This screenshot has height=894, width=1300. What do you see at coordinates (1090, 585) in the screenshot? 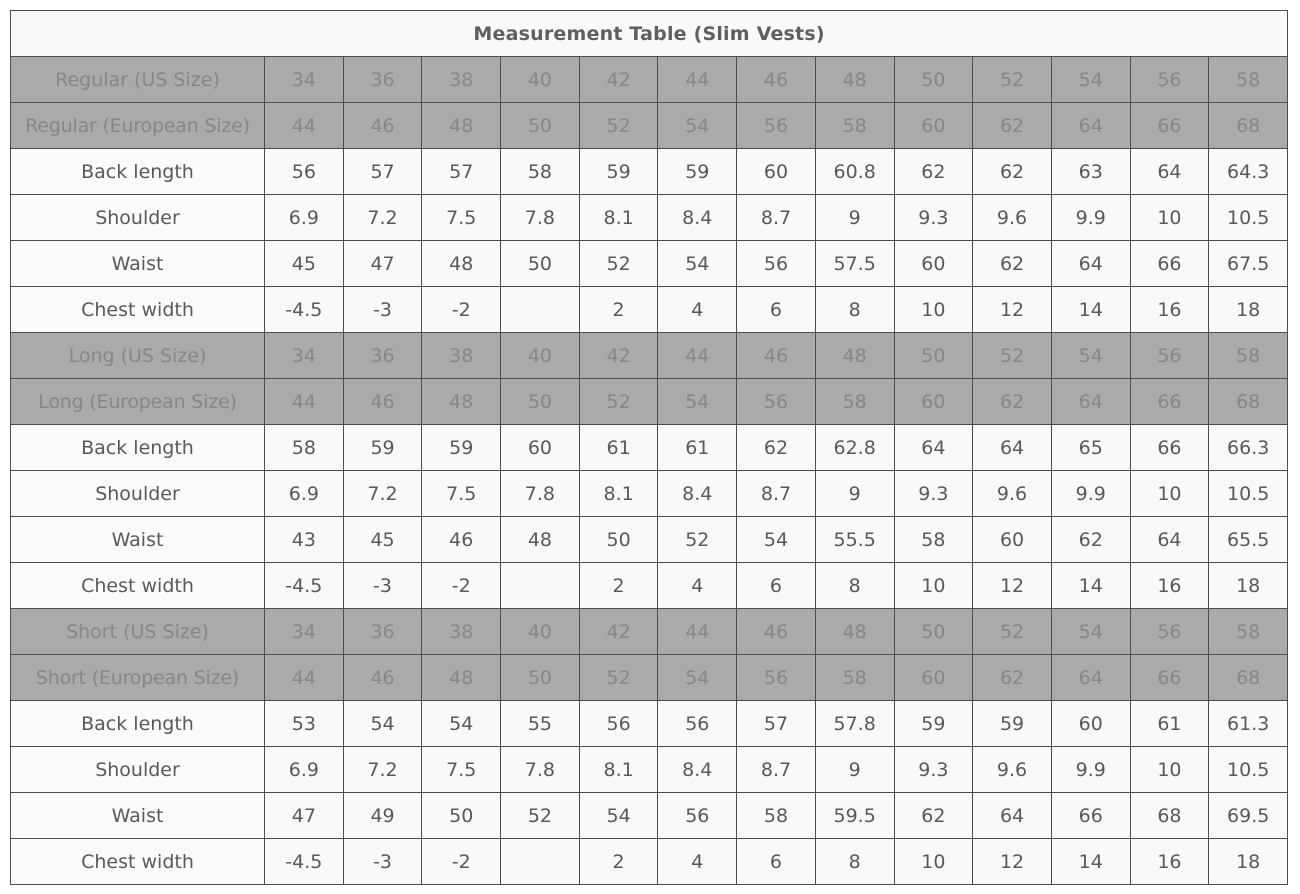
I see `measurement-cell: 14` at bounding box center [1090, 585].